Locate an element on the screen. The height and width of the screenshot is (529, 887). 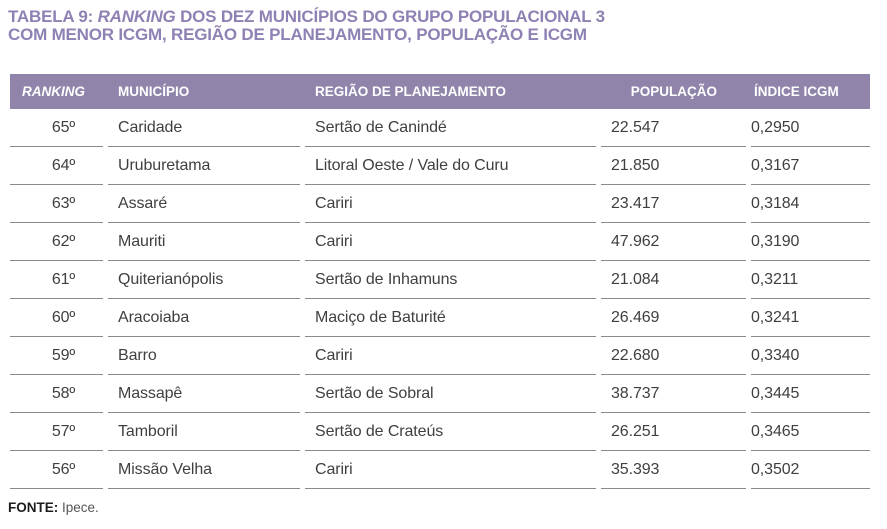
cell-indice: 0,3211 is located at coordinates (810, 280).